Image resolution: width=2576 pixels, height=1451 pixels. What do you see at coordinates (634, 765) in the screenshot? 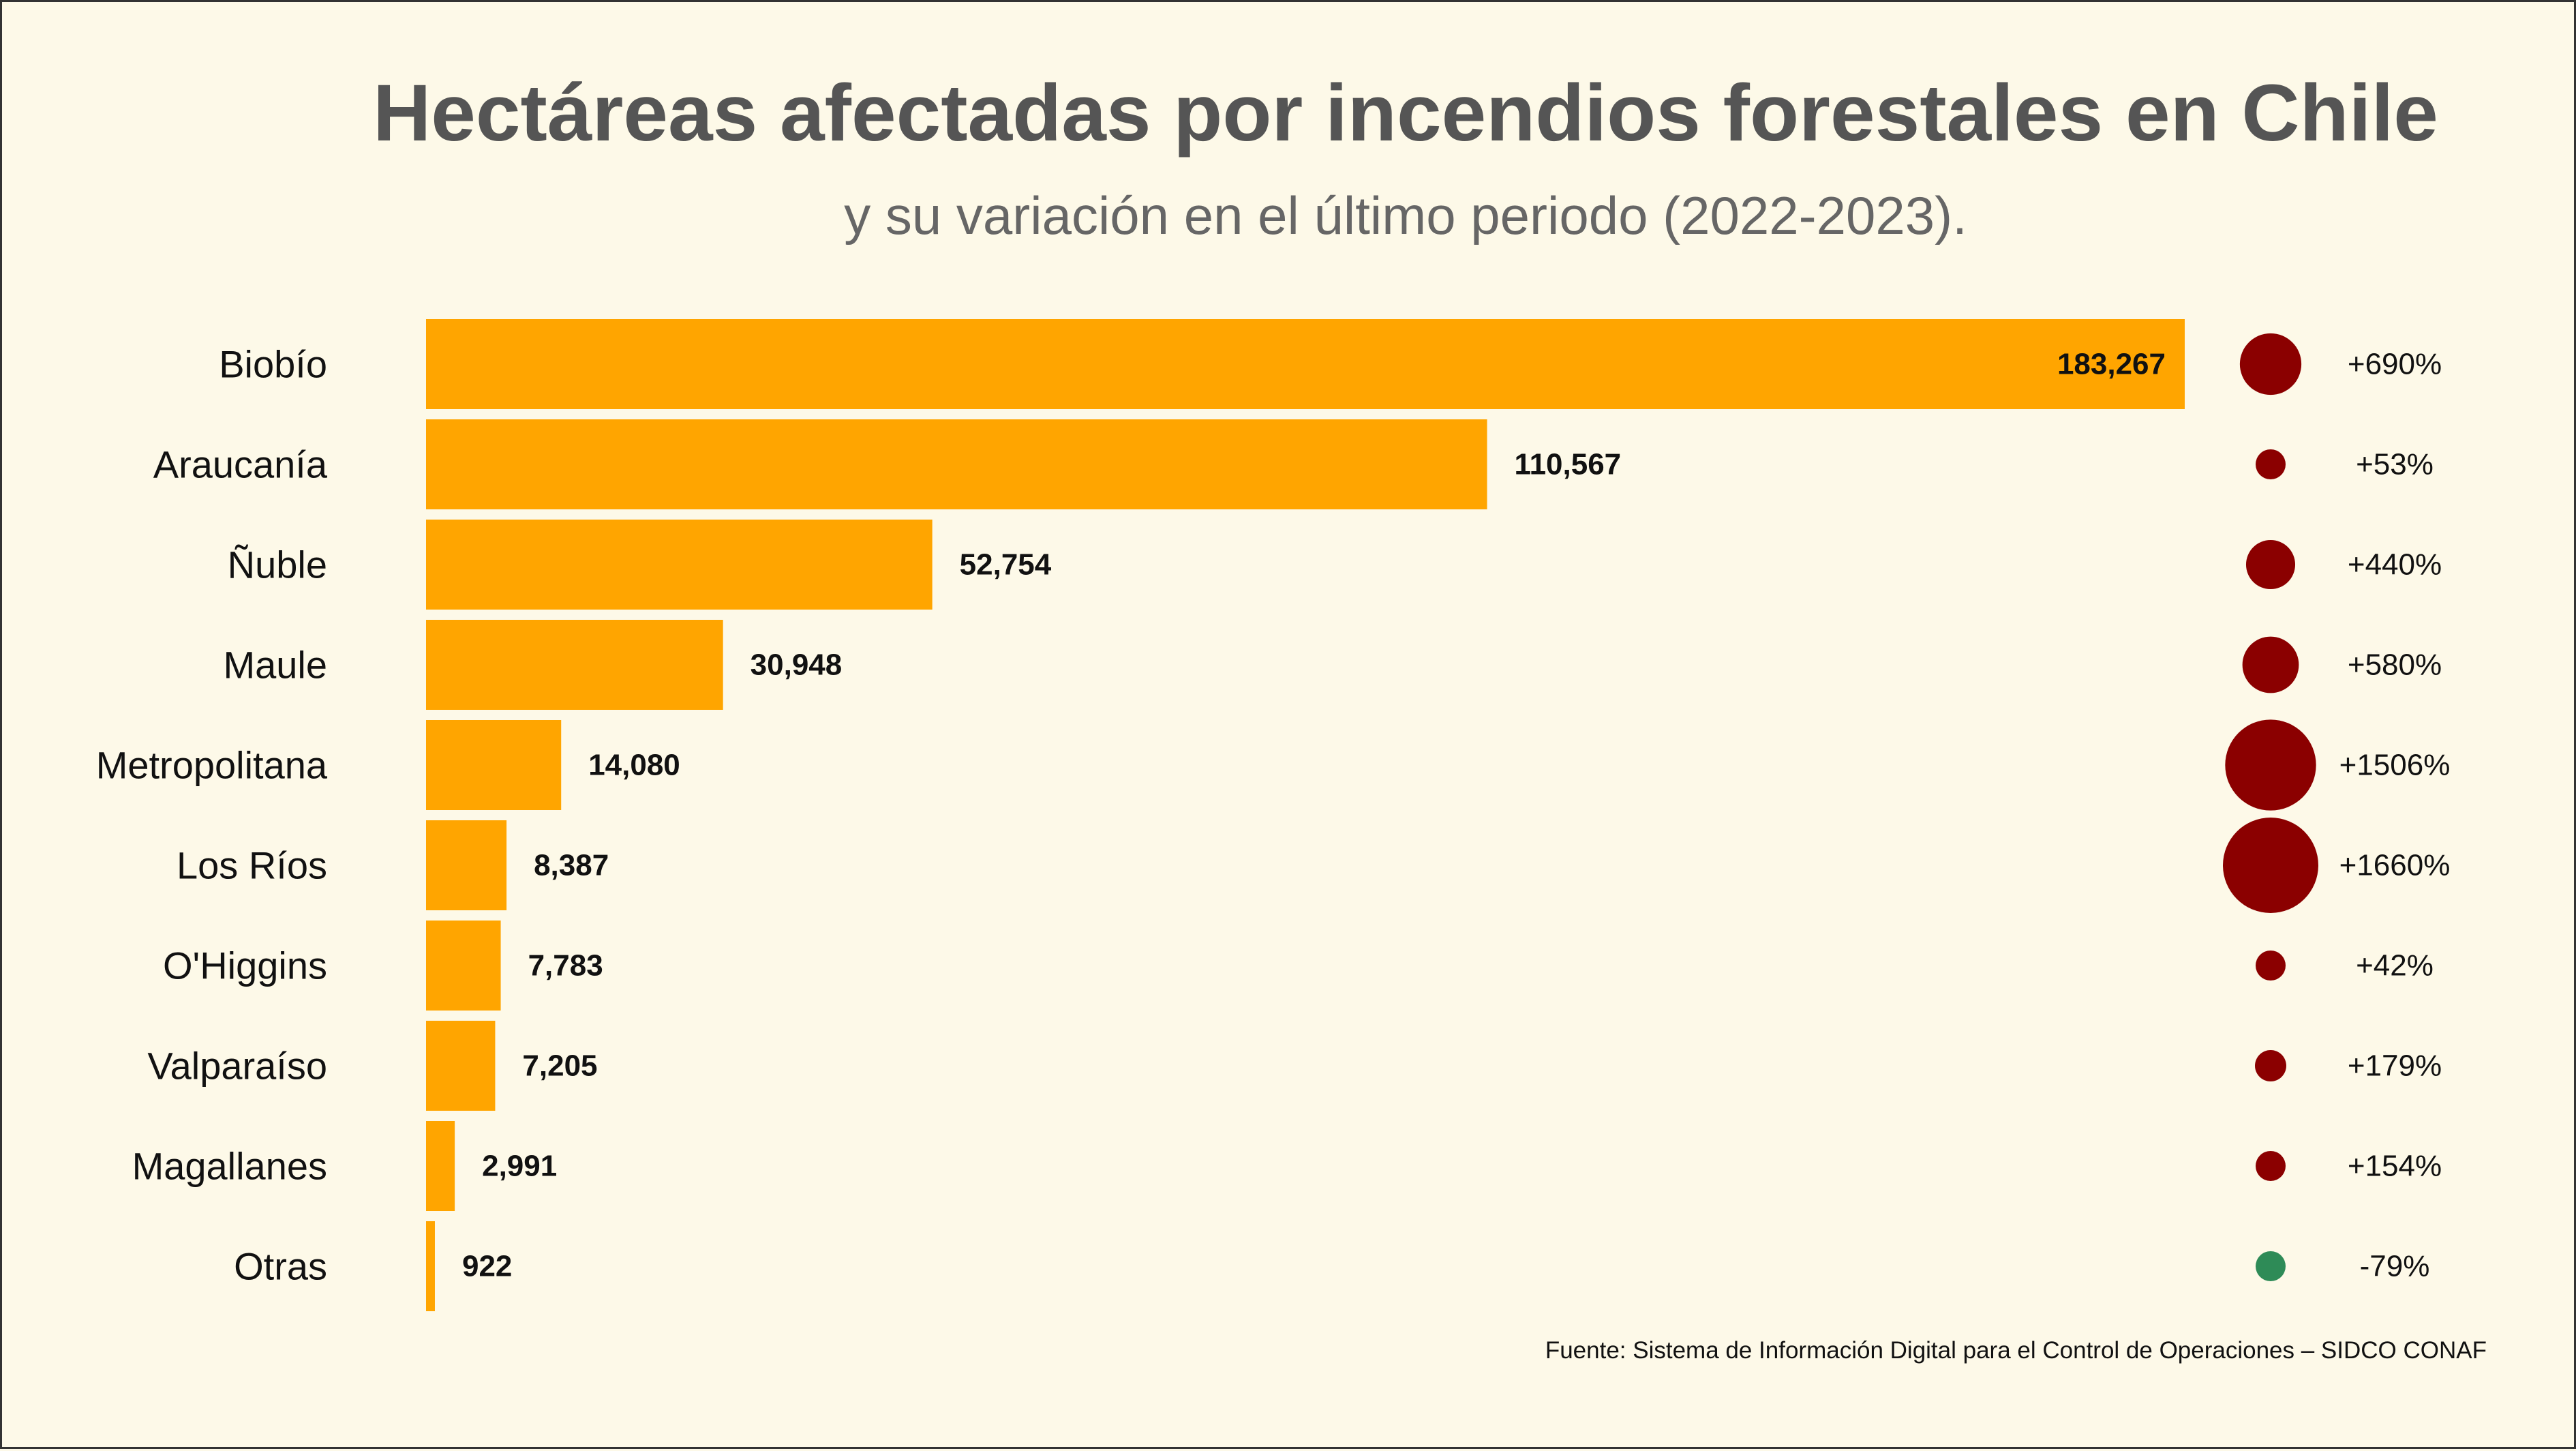
I see `value-label: 14,080` at bounding box center [634, 765].